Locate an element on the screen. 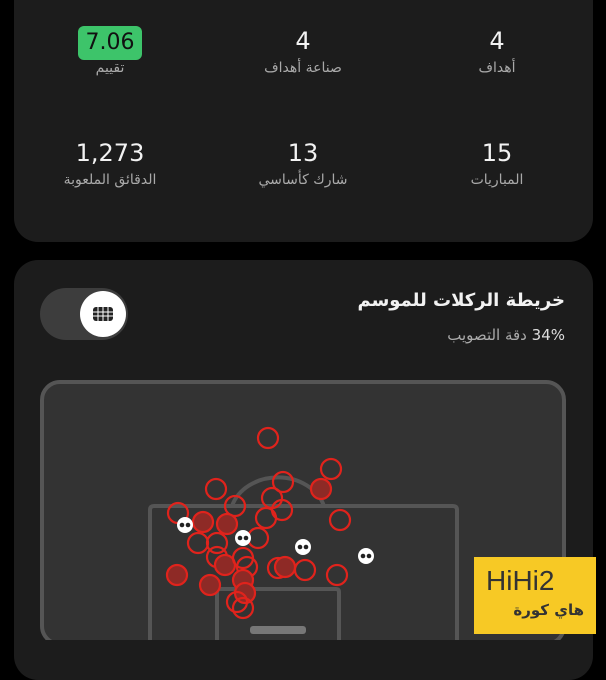 This screenshot has height=680, width=606. accuracy-label: دقة التصويب is located at coordinates (487, 335).